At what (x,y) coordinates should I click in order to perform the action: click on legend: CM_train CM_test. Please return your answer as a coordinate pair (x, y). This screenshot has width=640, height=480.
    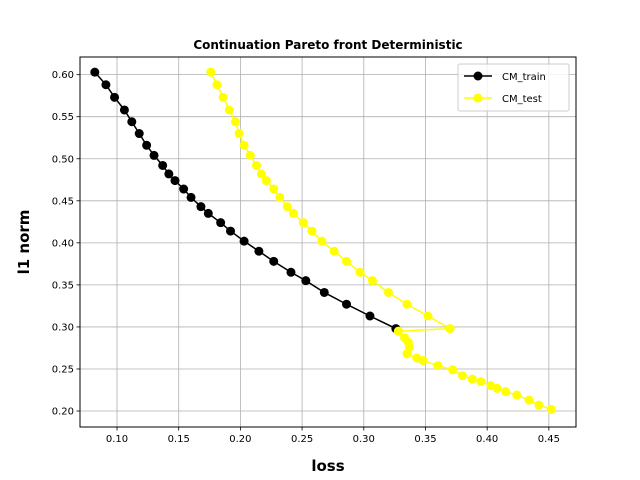
    Looking at the image, I should click on (513, 87).